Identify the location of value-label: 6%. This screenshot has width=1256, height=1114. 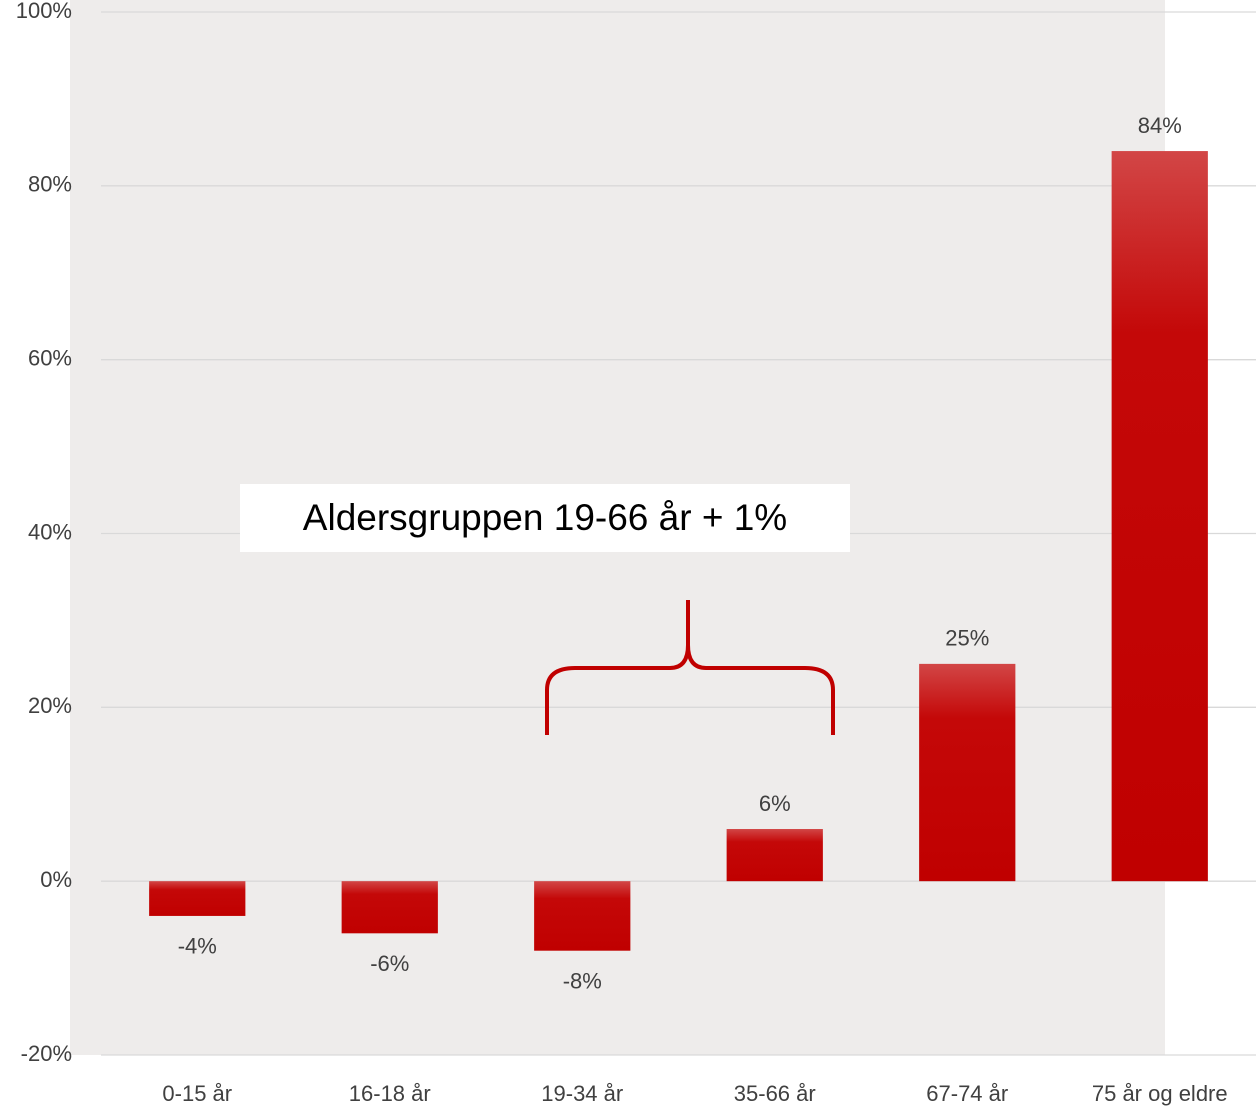
(775, 803).